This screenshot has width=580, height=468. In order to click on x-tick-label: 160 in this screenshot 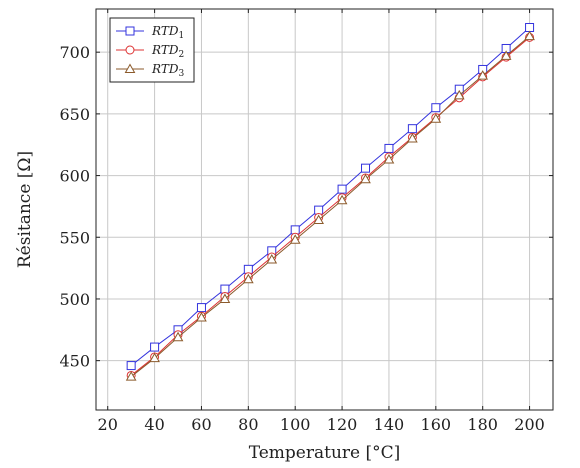, I will do `click(436, 424)`.